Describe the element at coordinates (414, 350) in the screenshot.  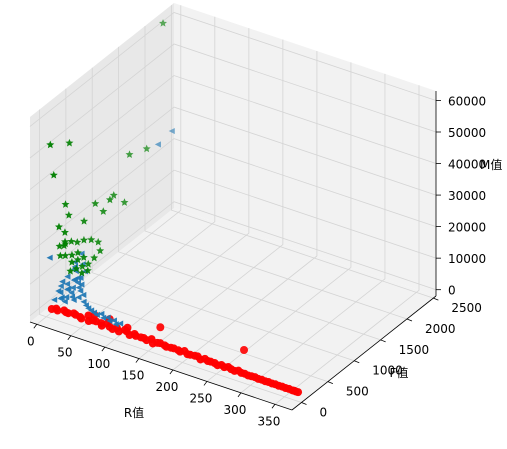
I see `y-tick-label: 1500` at that location.